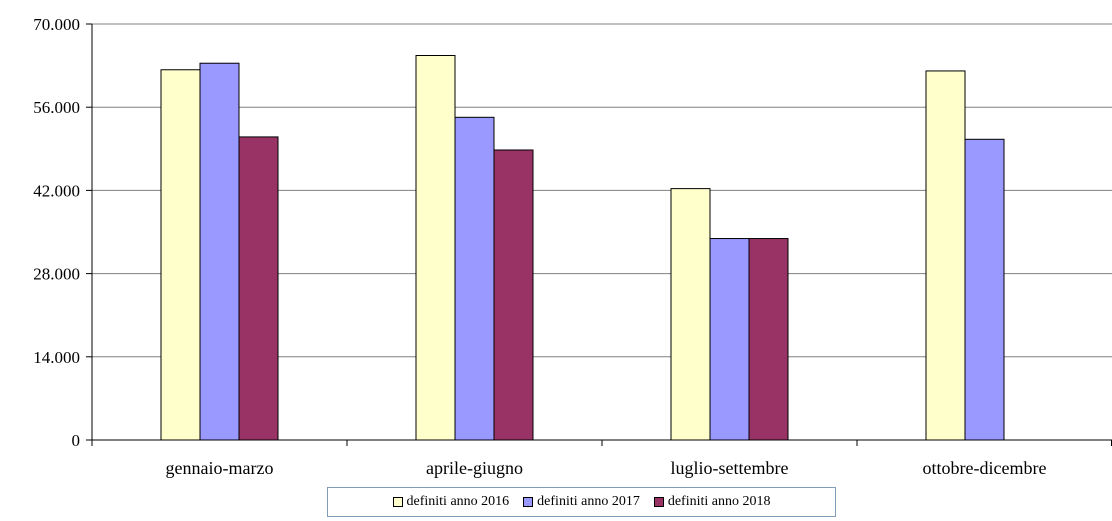 Image resolution: width=1112 pixels, height=521 pixels. Describe the element at coordinates (56, 357) in the screenshot. I see `y-tick-label: 14.000` at that location.